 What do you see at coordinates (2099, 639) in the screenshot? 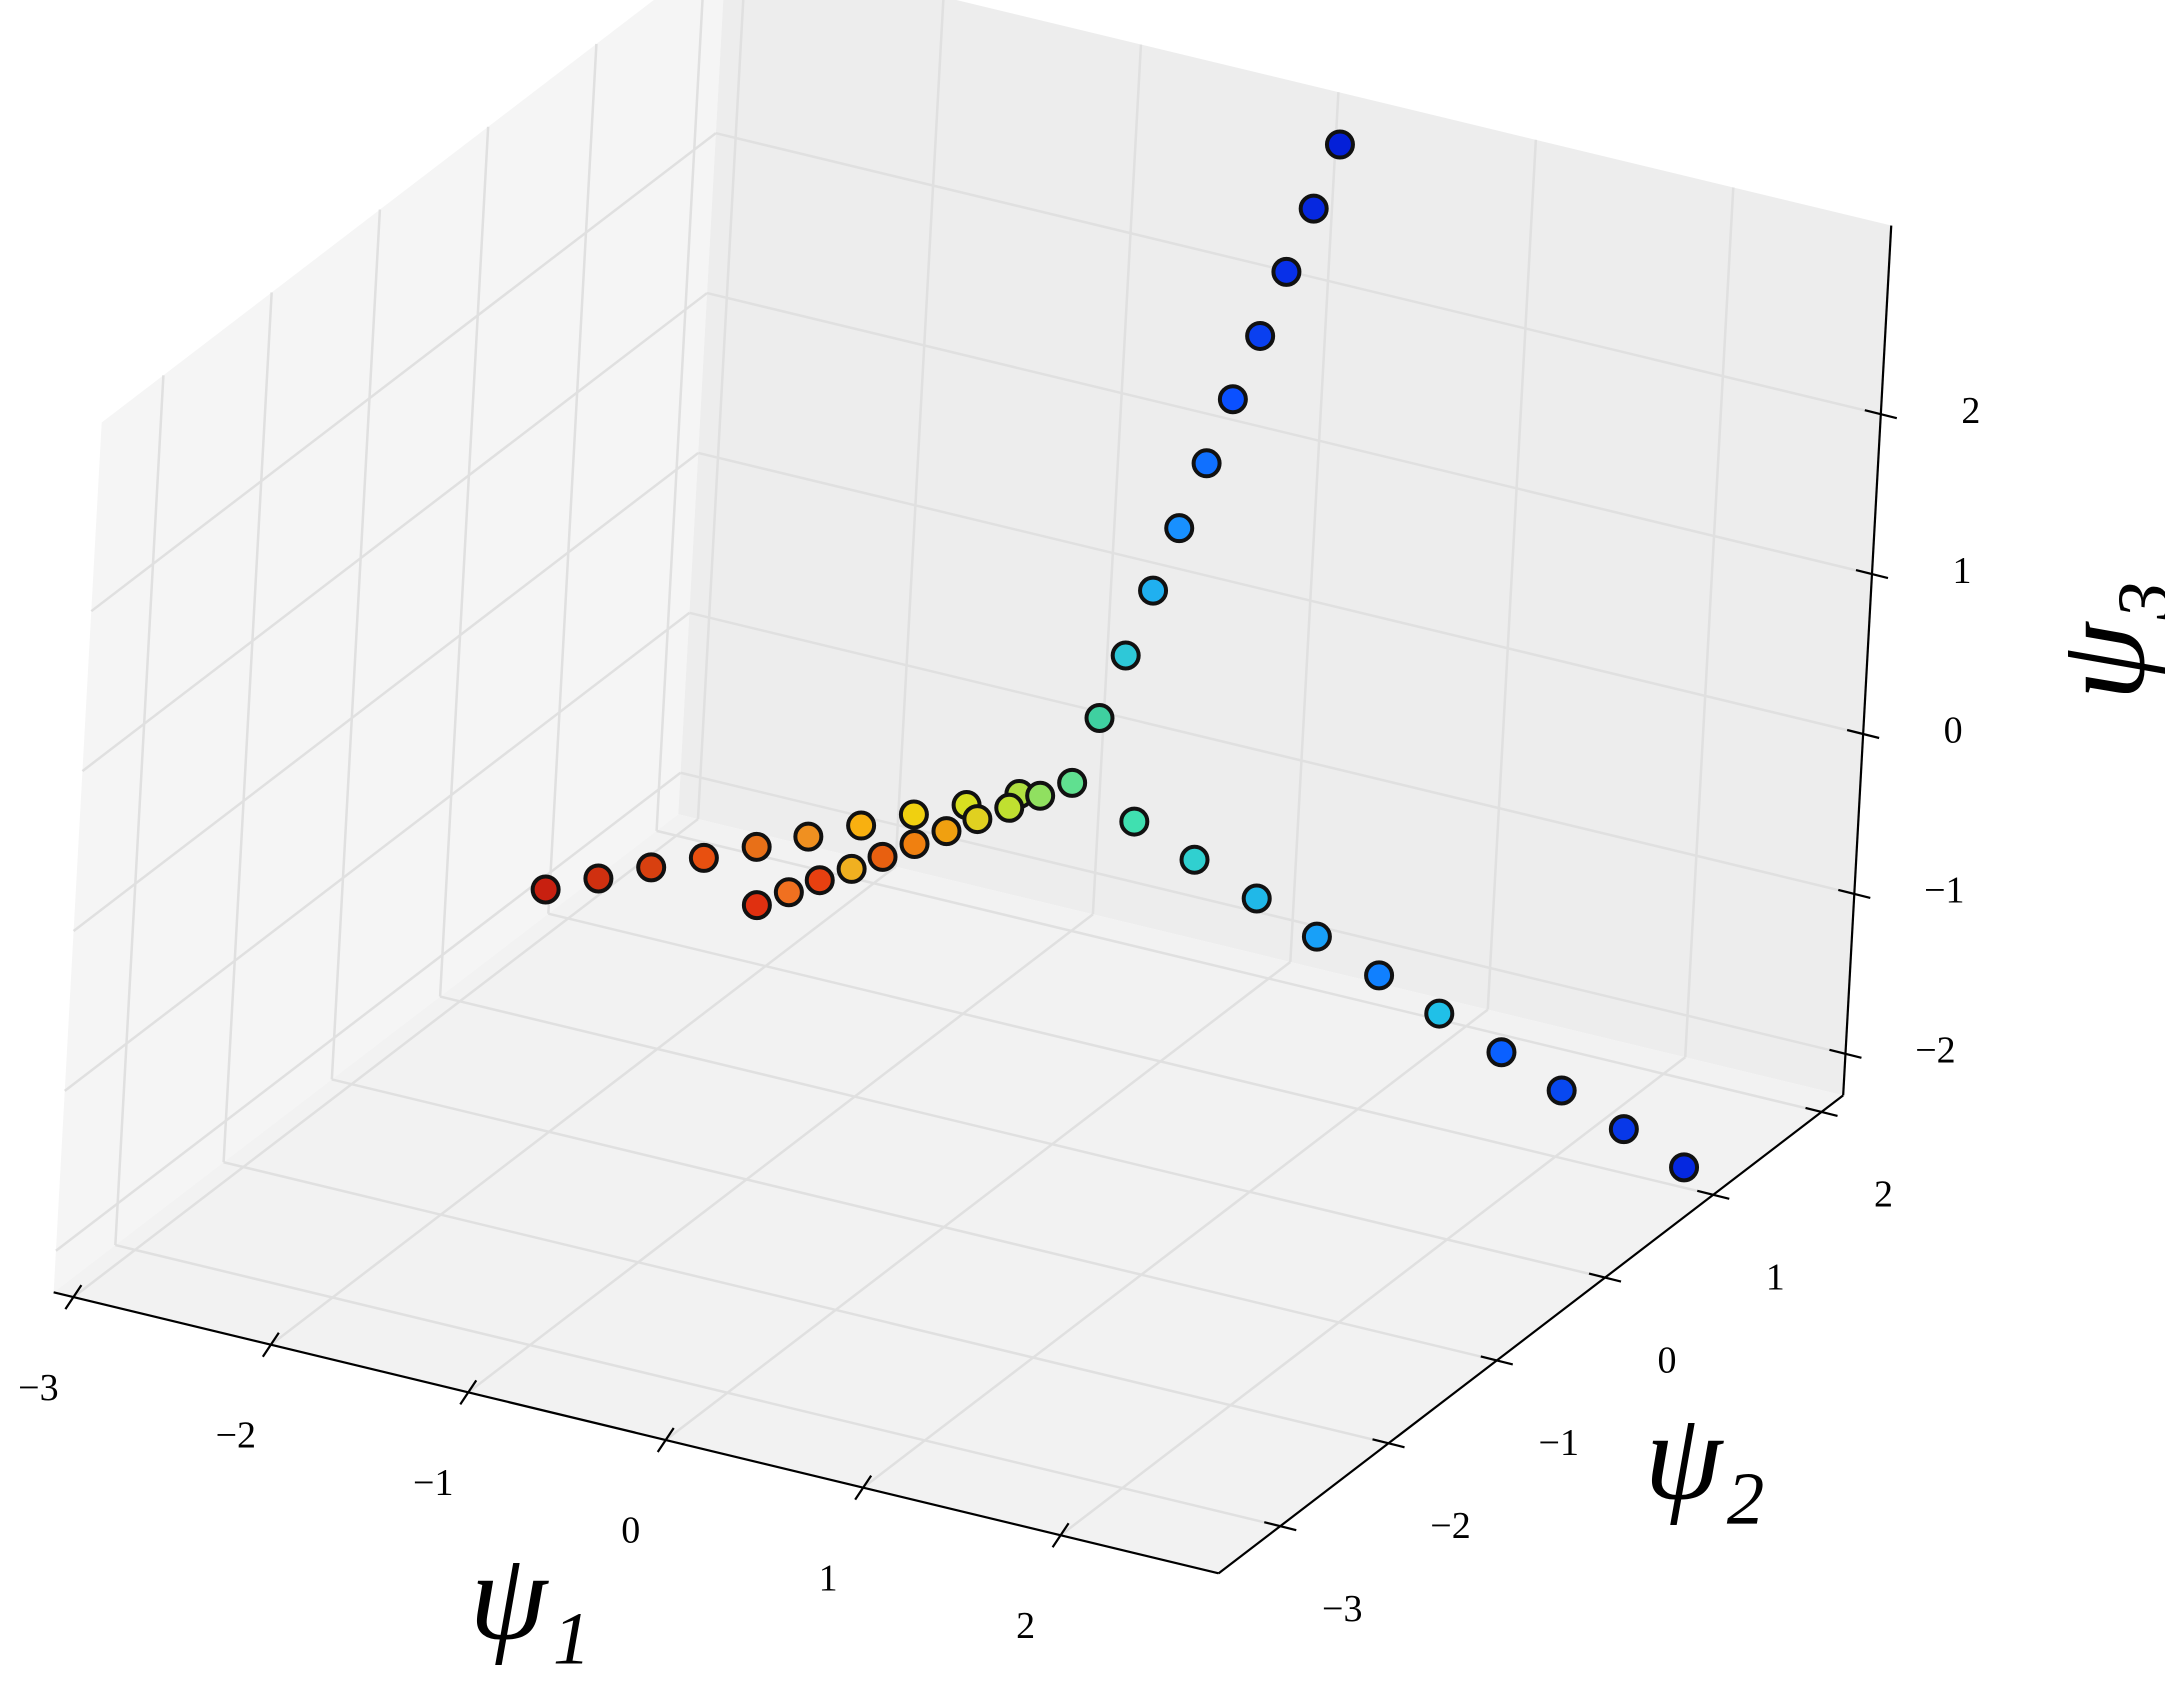
I see `z-axis-label: ψ₃` at bounding box center [2099, 639].